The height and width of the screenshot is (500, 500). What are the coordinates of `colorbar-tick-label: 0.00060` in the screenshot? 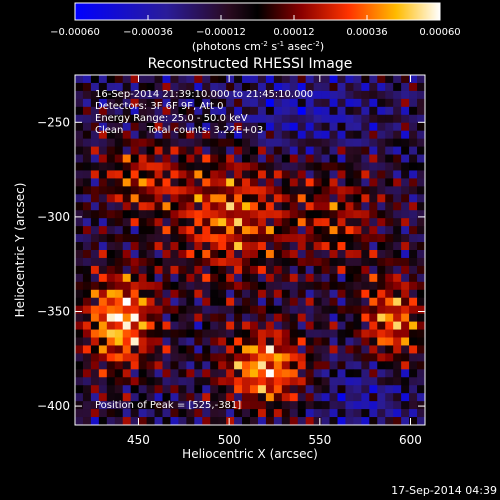 It's located at (439, 32).